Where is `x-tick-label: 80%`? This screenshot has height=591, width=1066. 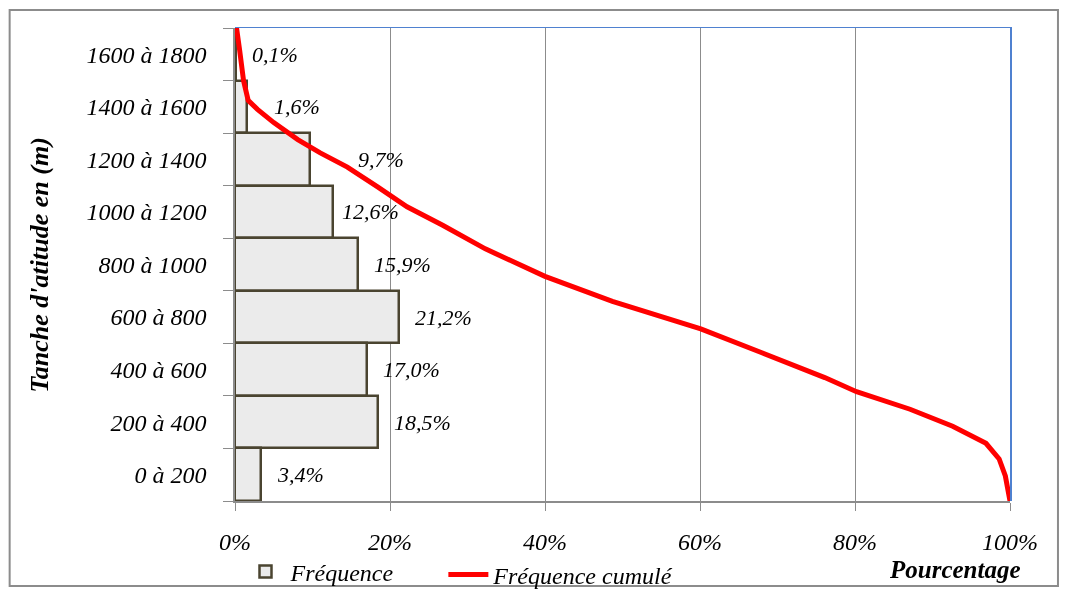 x-tick-label: 80% is located at coordinates (855, 541).